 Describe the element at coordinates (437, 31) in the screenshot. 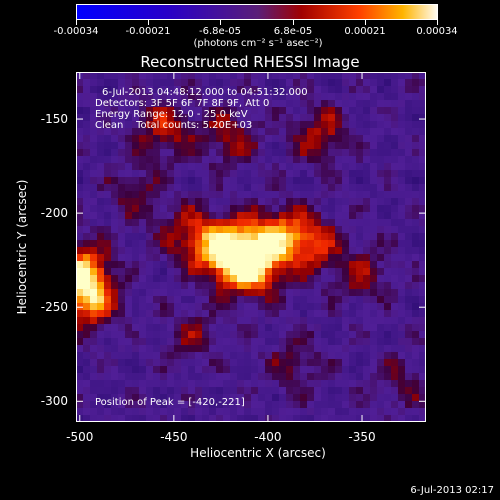

I see `colorbar-tick-label: 0.00034` at that location.